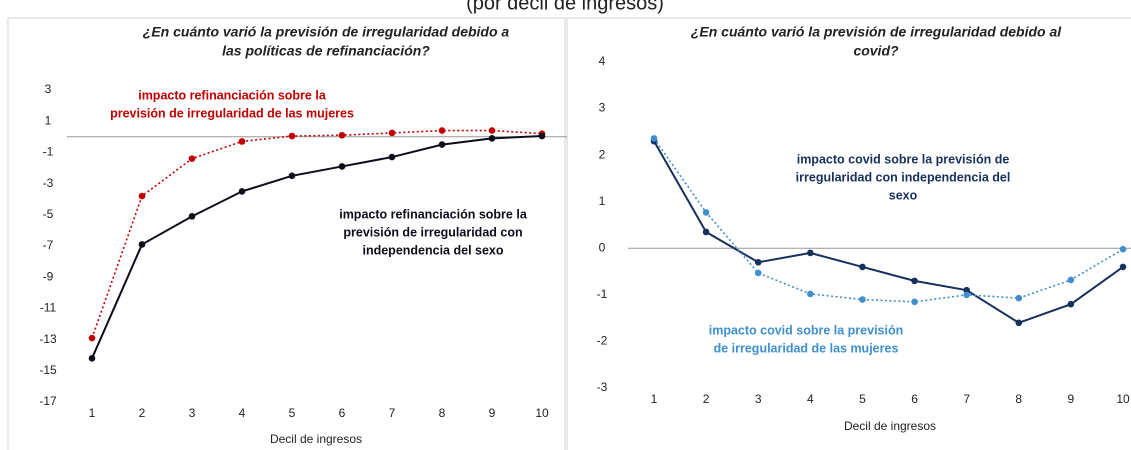 The image size is (1131, 450). Describe the element at coordinates (602, 341) in the screenshot. I see `y-tick-label: -2` at that location.